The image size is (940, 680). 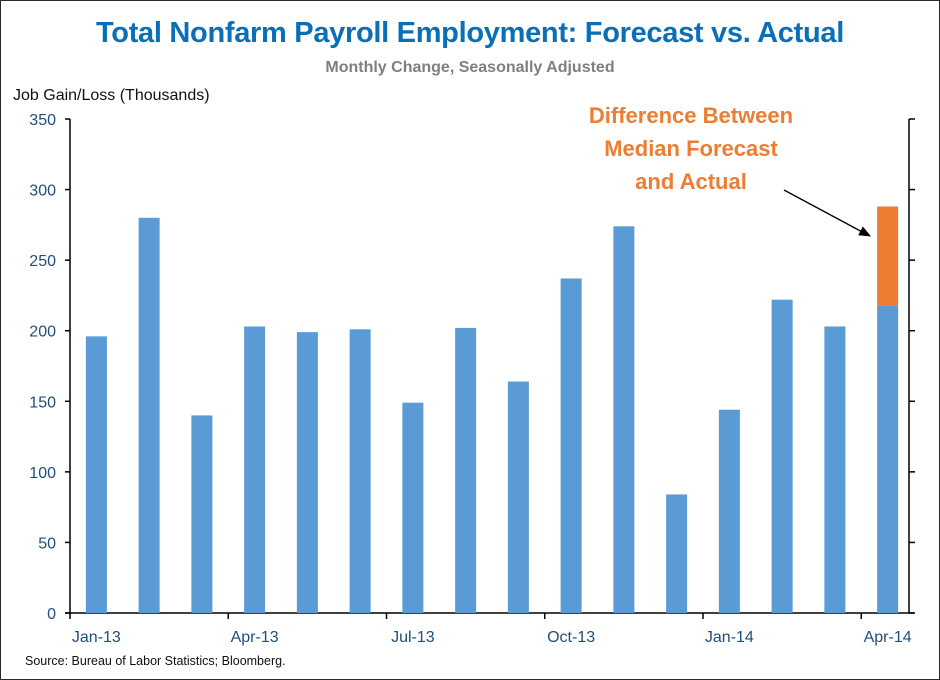 What do you see at coordinates (865, 231) in the screenshot?
I see `annotation-arrowhead-icon` at bounding box center [865, 231].